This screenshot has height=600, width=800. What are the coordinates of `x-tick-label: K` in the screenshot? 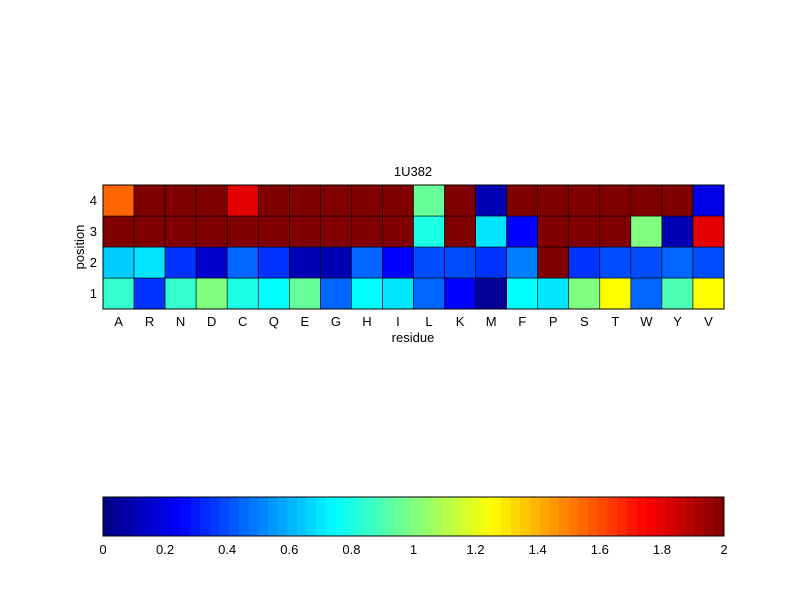 It's located at (460, 321).